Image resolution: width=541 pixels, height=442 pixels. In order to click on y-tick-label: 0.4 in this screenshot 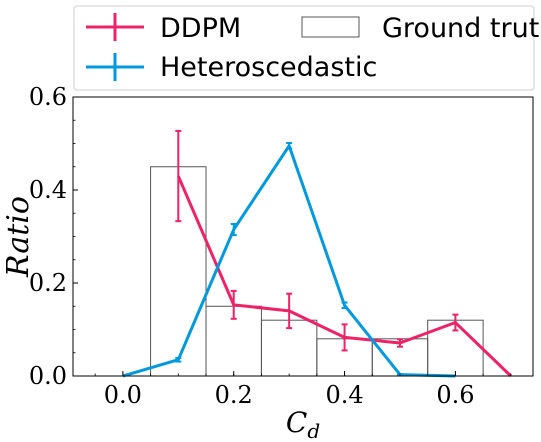, I will do `click(48, 190)`.